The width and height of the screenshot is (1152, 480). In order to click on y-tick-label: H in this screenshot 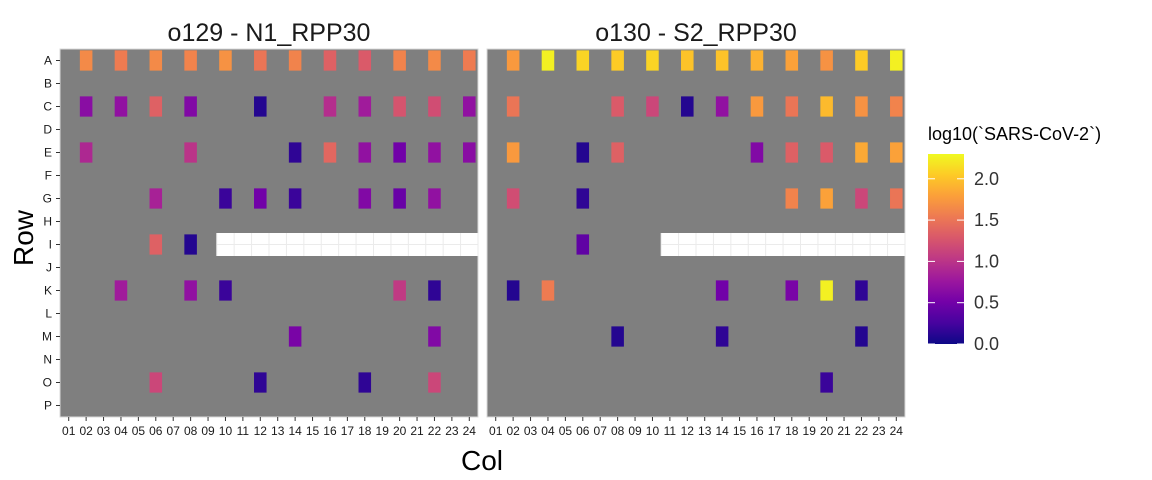, I will do `click(47, 222)`.